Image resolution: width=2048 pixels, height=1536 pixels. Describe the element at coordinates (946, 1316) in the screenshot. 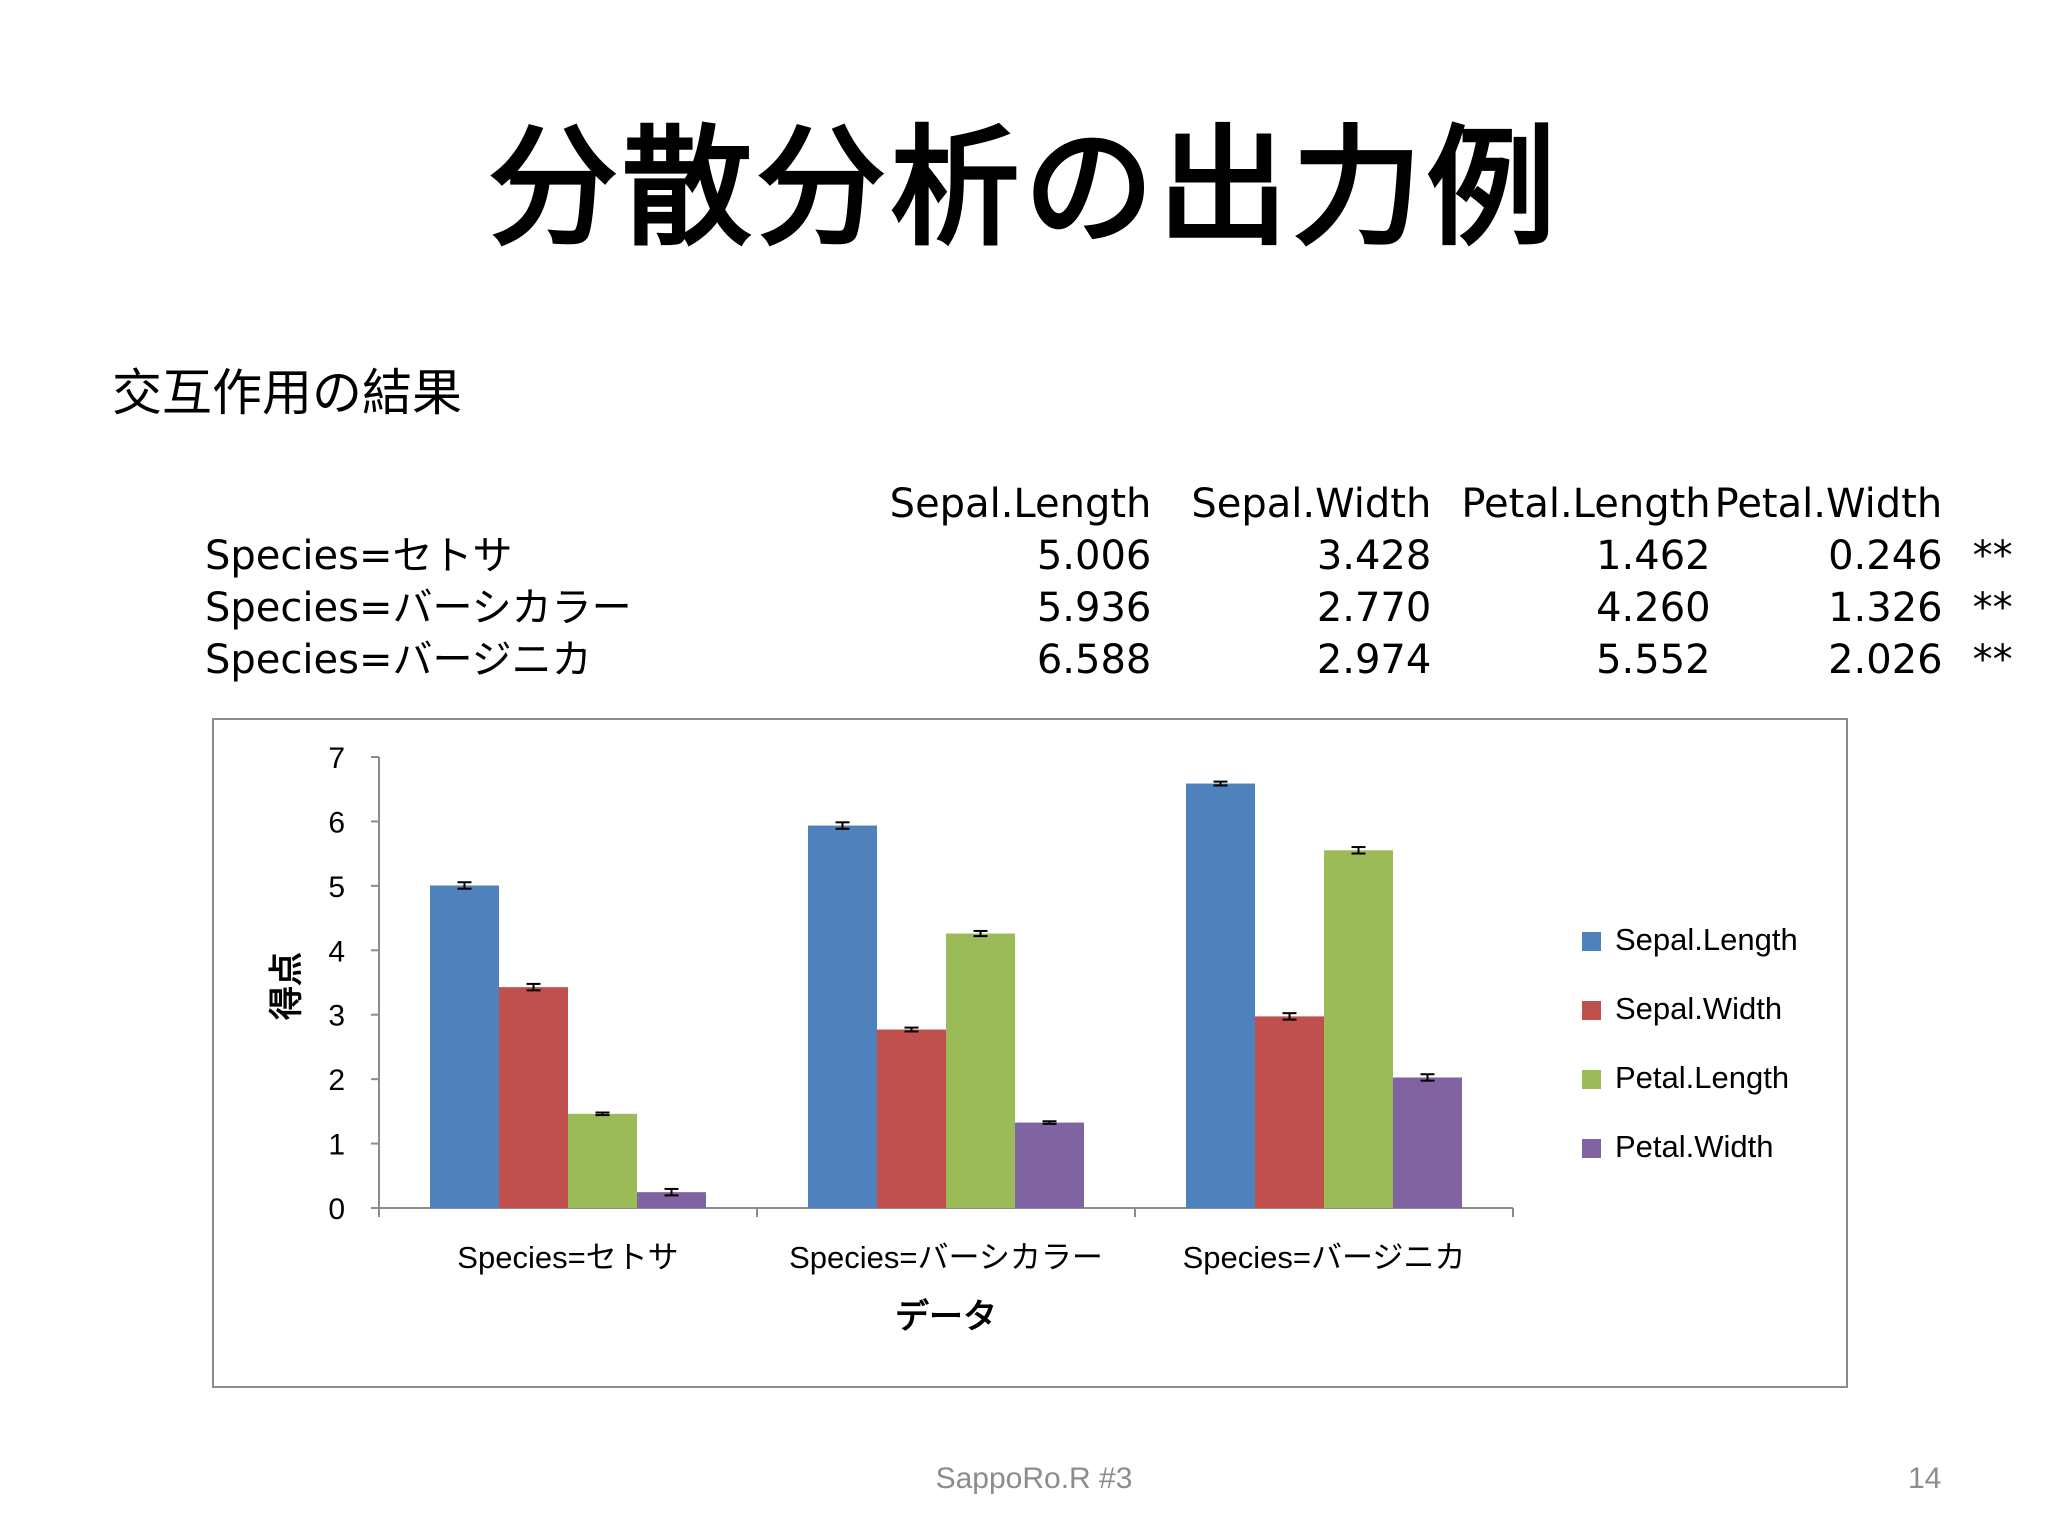

I see `x-axis-title: データ` at that location.